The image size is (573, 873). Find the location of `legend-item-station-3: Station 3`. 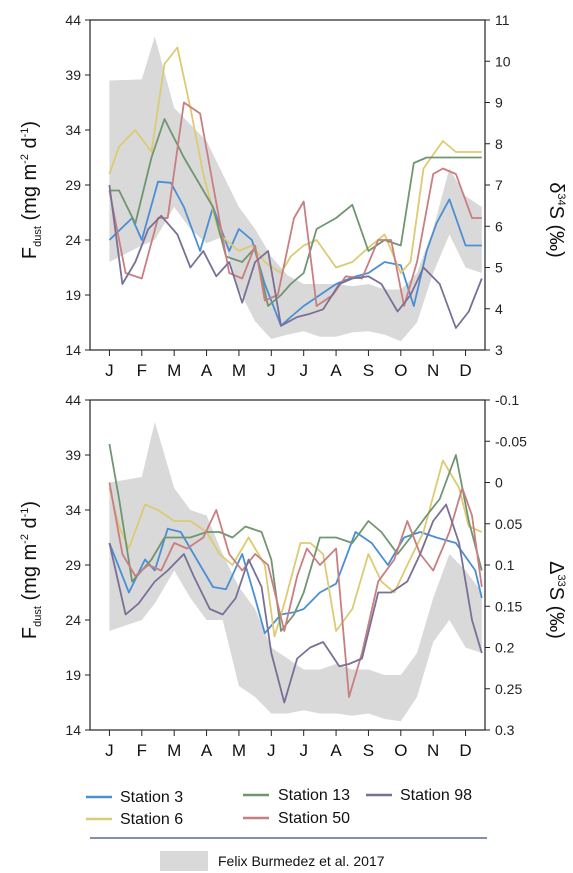

legend-item-station-3: Station 3 is located at coordinates (134, 797).